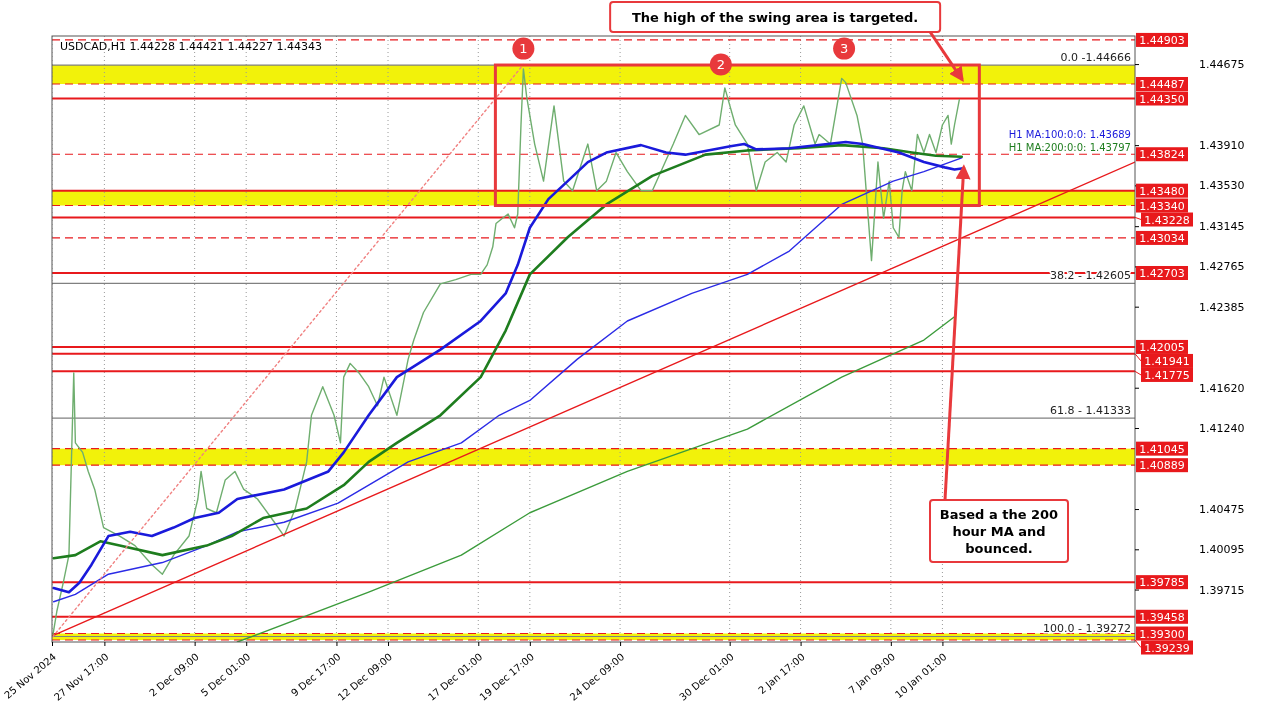 The width and height of the screenshot is (1279, 721). What do you see at coordinates (191, 46) in the screenshot?
I see `chart-title: USDCAD,H1 1.44228 1.44421 1.44227 1.44343` at bounding box center [191, 46].